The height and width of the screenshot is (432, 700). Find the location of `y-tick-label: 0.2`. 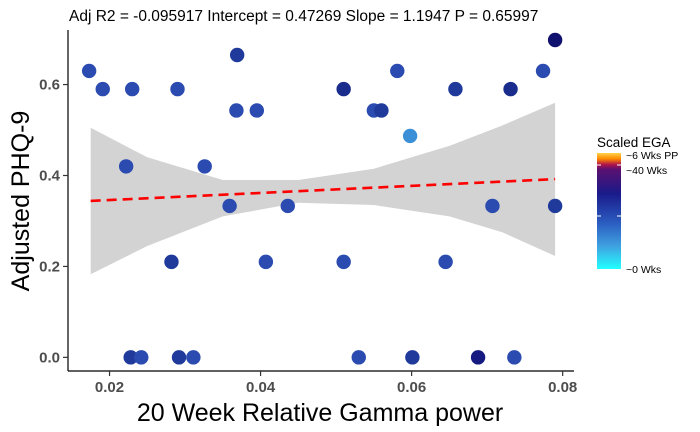

y-tick-label: 0.2 is located at coordinates (49, 266).